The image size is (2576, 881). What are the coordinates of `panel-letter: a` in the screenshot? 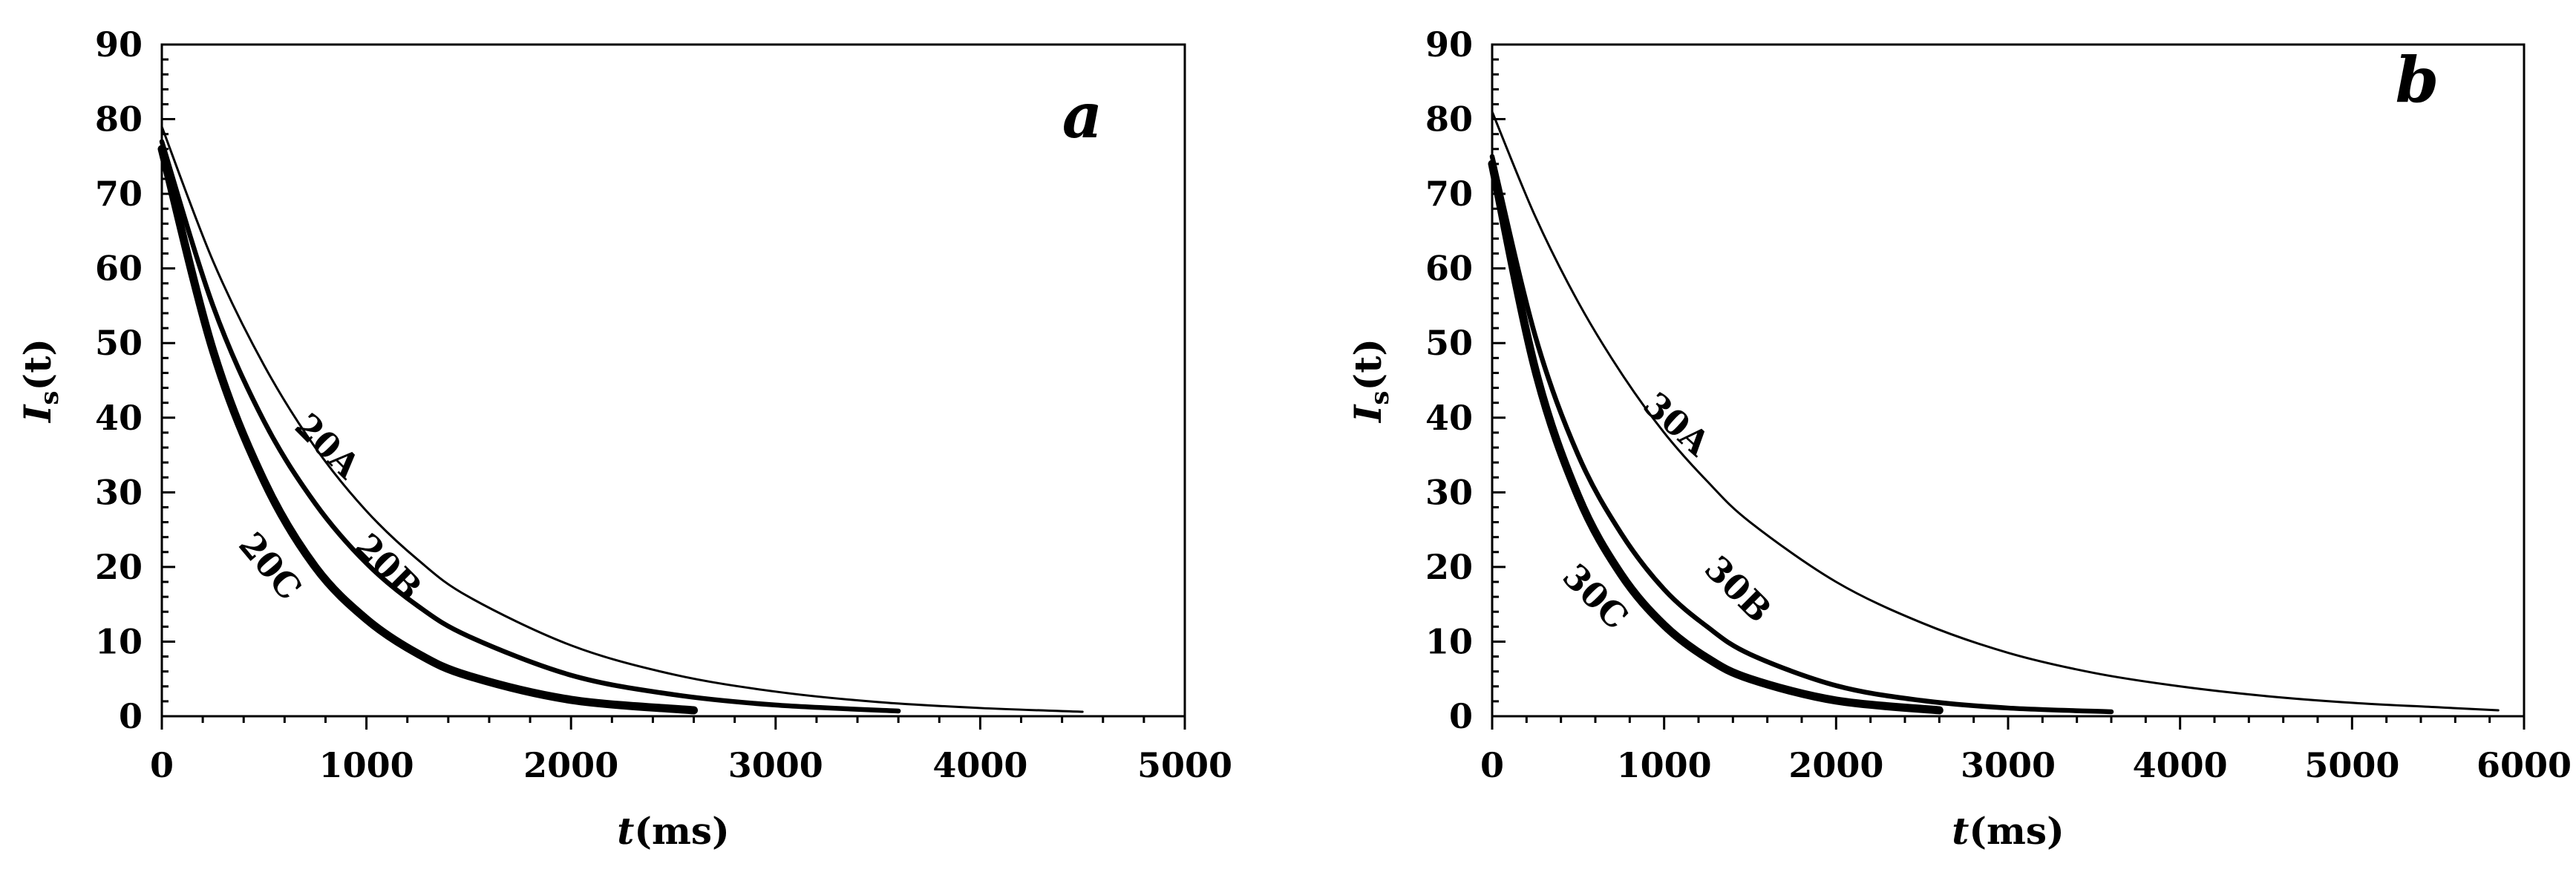 It's located at (1082, 116).